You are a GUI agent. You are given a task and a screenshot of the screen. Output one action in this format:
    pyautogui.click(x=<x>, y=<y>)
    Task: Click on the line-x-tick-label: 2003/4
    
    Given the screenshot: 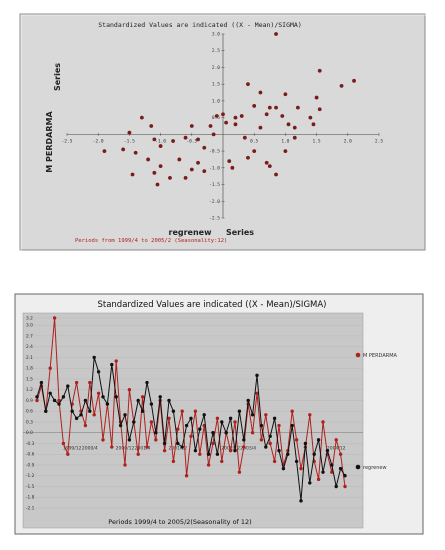 What is the action you would take?
    pyautogui.click(x=248, y=449)
    